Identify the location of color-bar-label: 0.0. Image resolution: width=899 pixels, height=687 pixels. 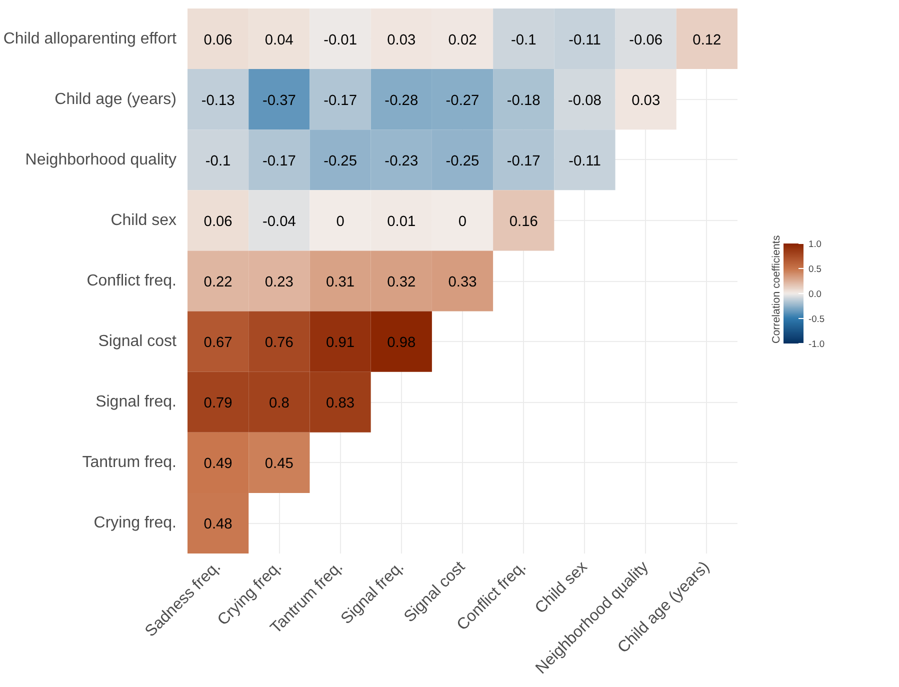
(815, 294).